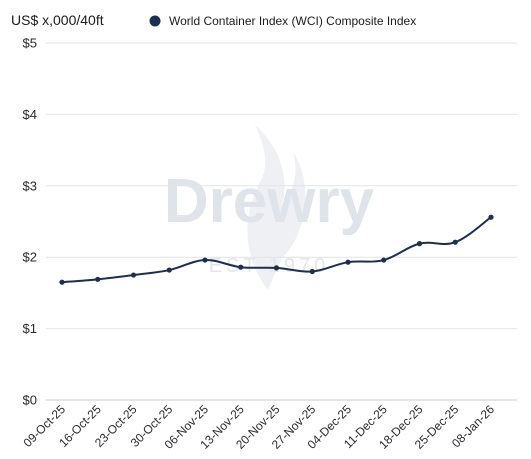 This screenshot has height=459, width=531. I want to click on series, so click(276, 249).